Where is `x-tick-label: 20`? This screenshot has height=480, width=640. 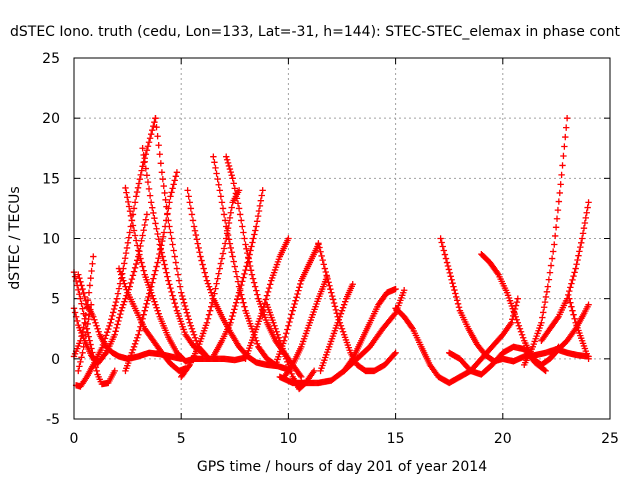
x-tick-label: 20 is located at coordinates (503, 439).